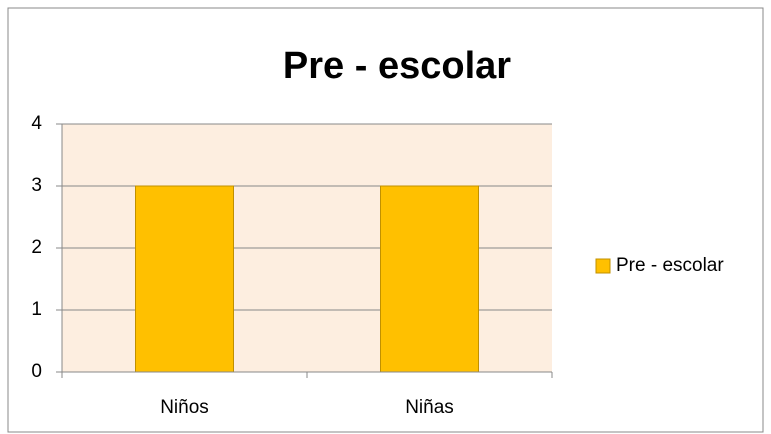  I want to click on y-tick-label: 1, so click(36, 309).